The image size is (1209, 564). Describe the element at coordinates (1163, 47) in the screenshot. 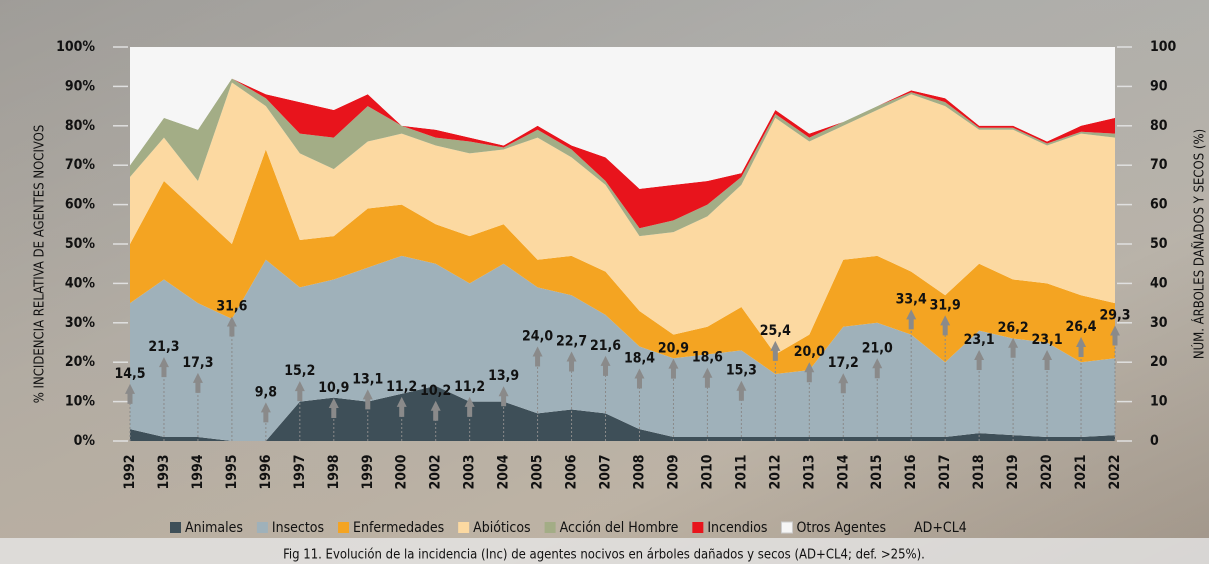

I see `y2-tick-label: 100` at that location.